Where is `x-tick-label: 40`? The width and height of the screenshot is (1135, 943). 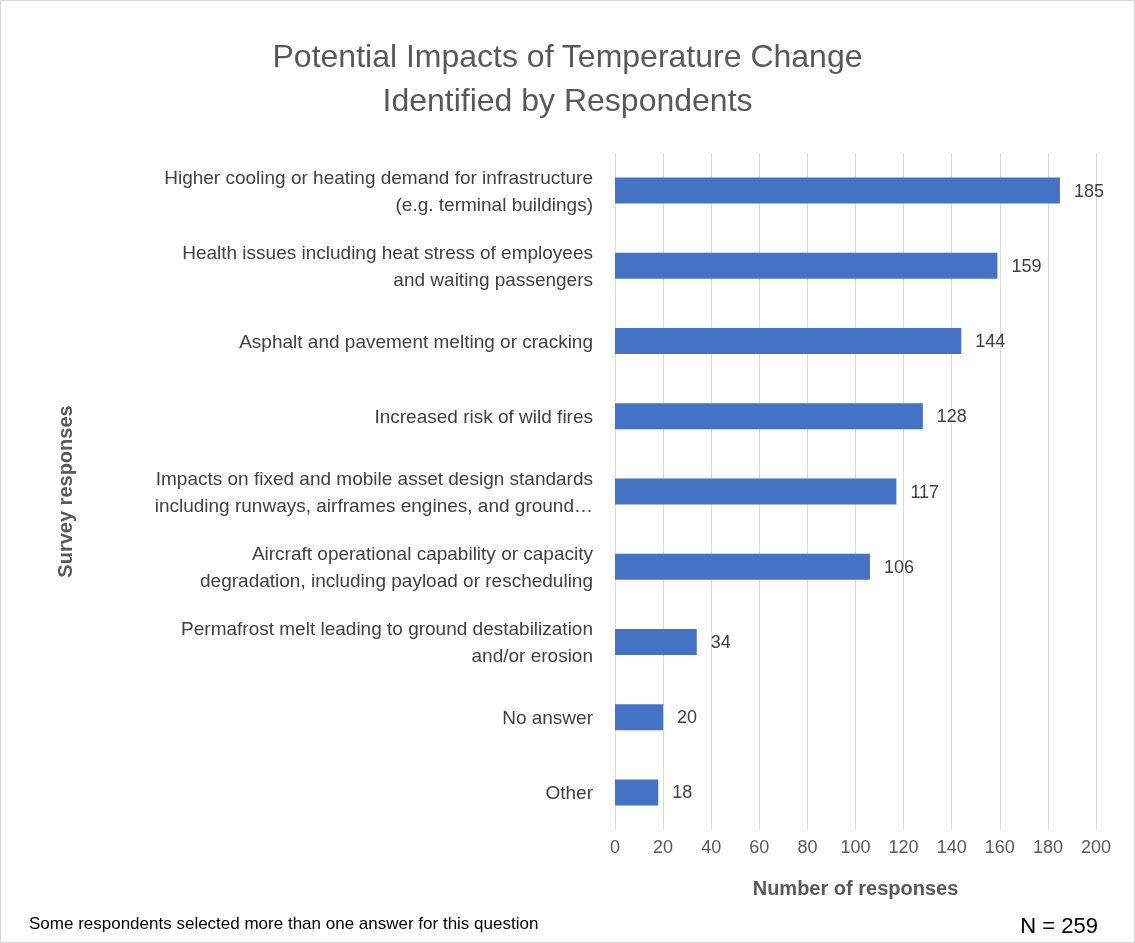 x-tick-label: 40 is located at coordinates (711, 847).